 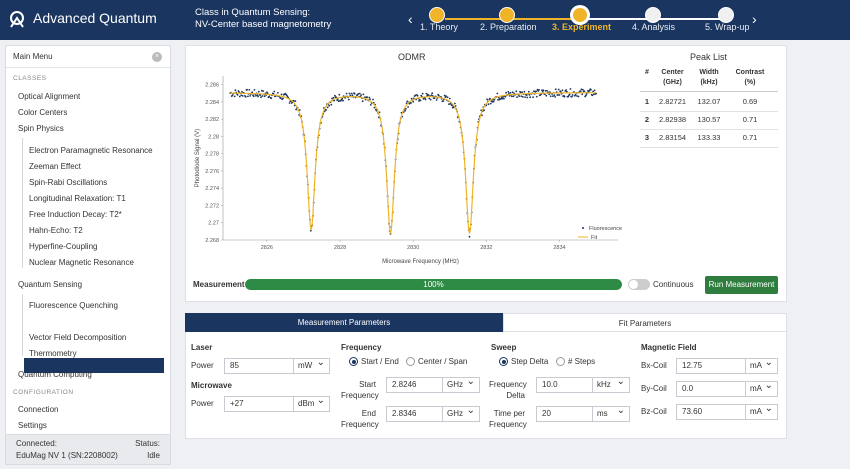 What do you see at coordinates (38, 409) in the screenshot?
I see `sidebar-item-connection: Connection` at bounding box center [38, 409].